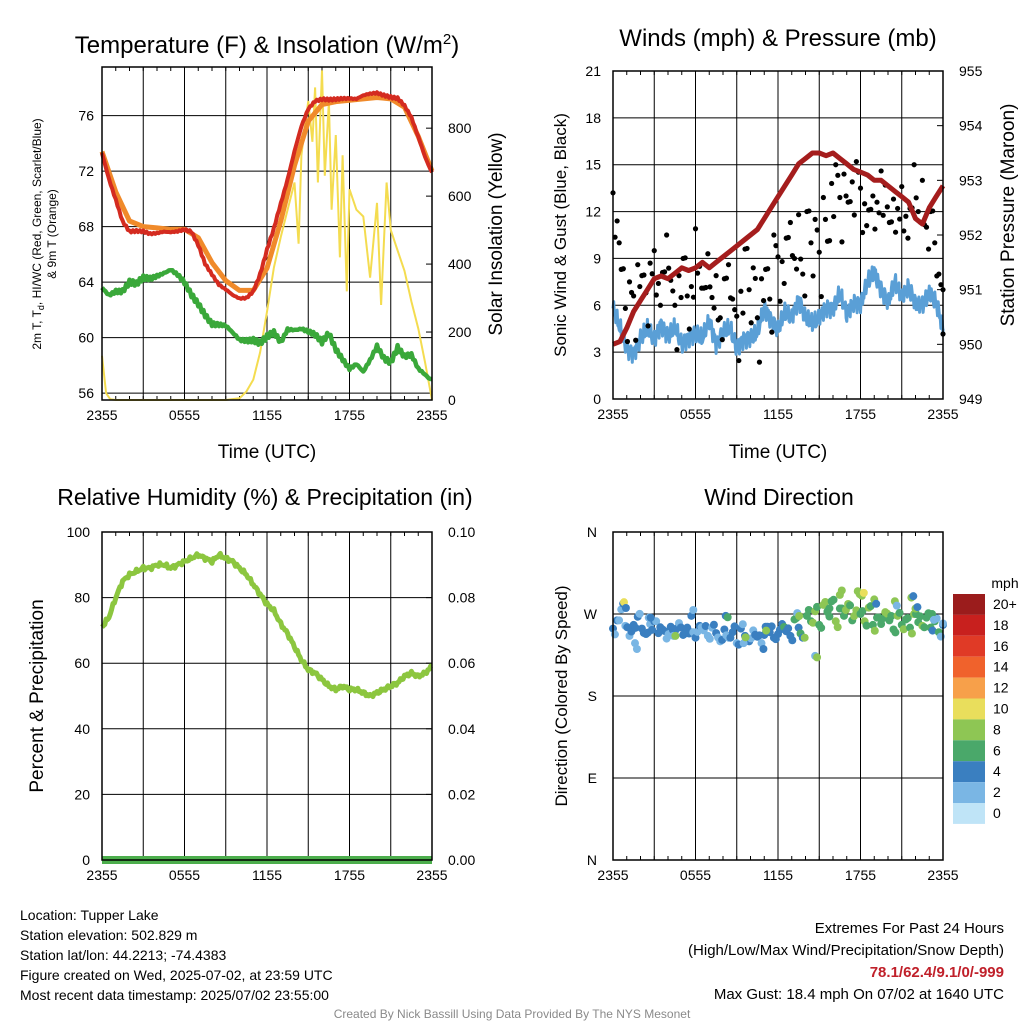 The image size is (1024, 1024). Describe the element at coordinates (82, 729) in the screenshot. I see `rh-ytick-label: 40` at that location.